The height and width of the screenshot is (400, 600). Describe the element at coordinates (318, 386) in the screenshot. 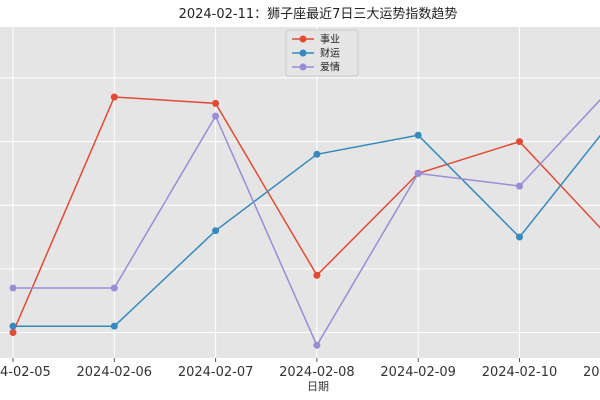

I see `x-axis-label: 日期` at that location.